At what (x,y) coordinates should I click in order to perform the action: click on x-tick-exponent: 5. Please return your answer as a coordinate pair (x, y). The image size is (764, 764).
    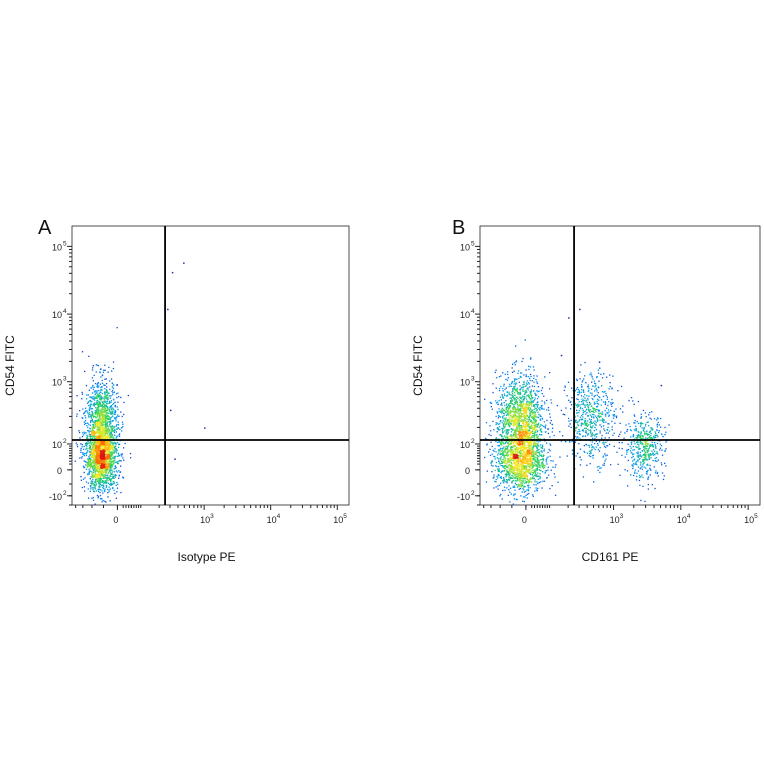
    Looking at the image, I should click on (345, 516).